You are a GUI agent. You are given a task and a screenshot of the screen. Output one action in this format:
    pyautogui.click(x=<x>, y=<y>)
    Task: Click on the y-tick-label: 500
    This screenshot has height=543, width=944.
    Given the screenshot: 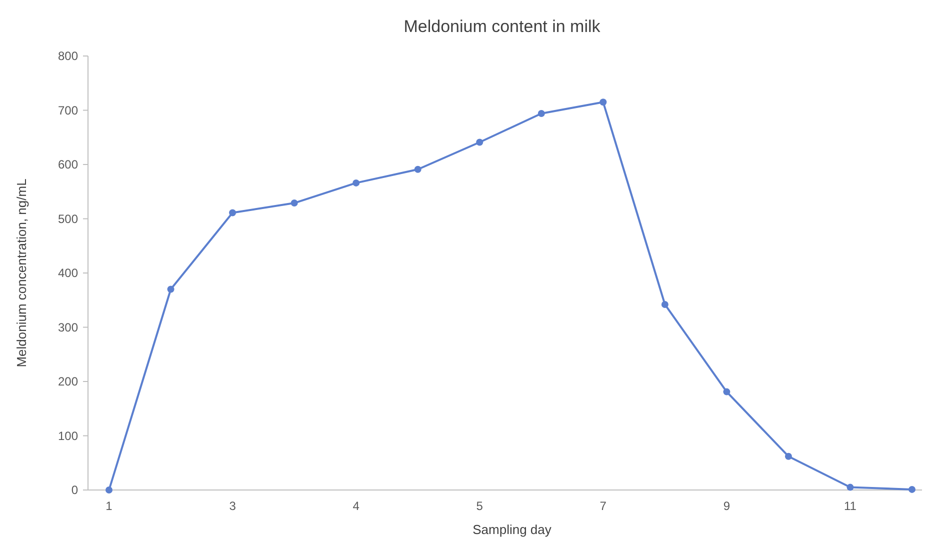 What is the action you would take?
    pyautogui.click(x=68, y=219)
    